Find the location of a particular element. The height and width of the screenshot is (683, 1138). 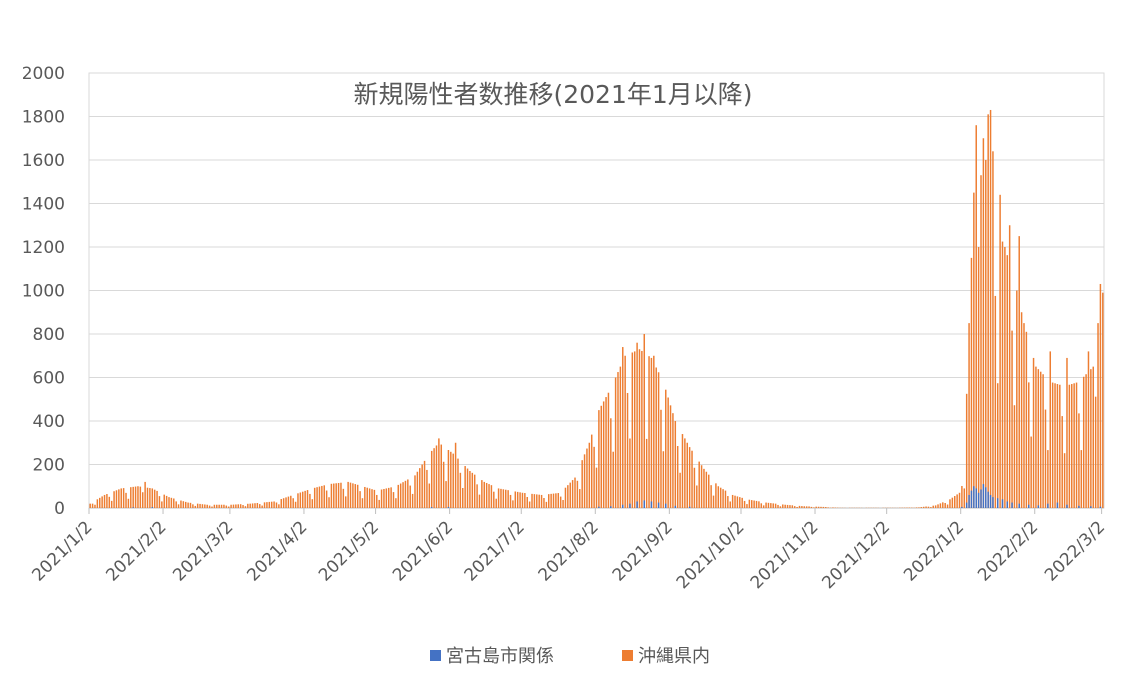

y-tick-label: 1200 is located at coordinates (43, 248).